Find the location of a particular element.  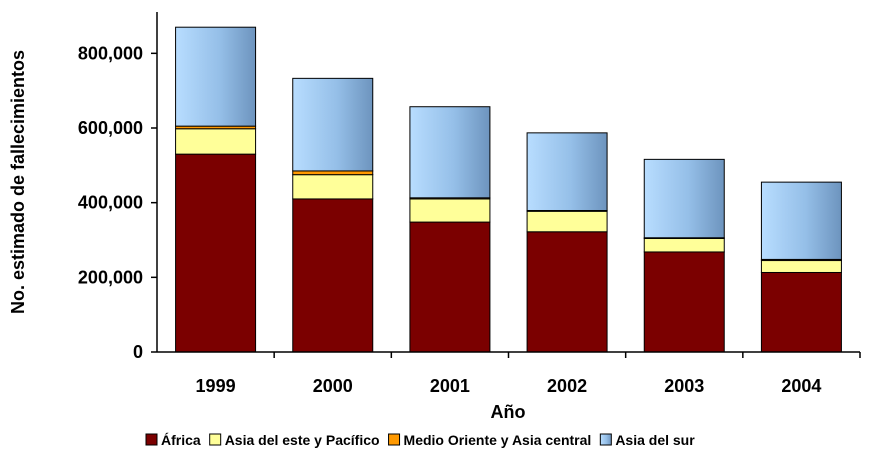

bar-stack-2002 is located at coordinates (567, 242).